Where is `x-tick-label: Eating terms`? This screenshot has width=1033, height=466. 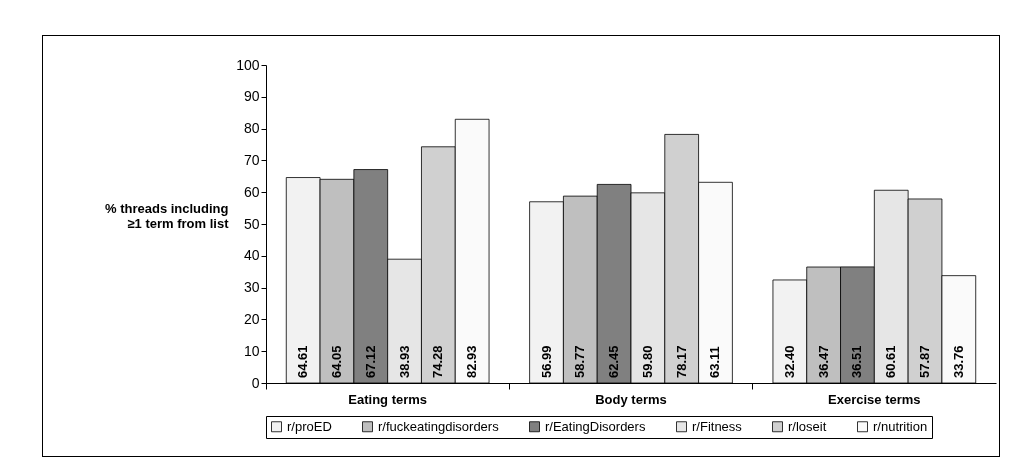 x-tick-label: Eating terms is located at coordinates (388, 399).